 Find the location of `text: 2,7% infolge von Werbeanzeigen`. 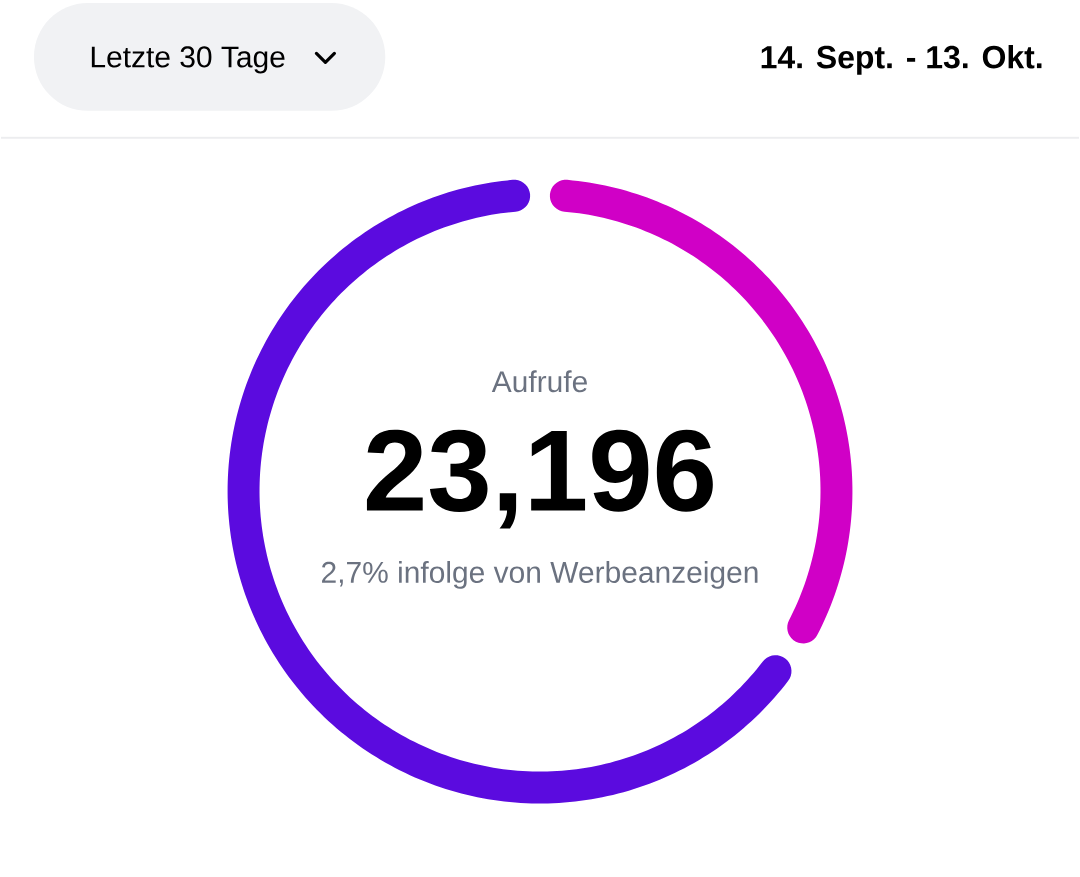

text: 2,7% infolge von Werbeanzeigen is located at coordinates (540, 574).